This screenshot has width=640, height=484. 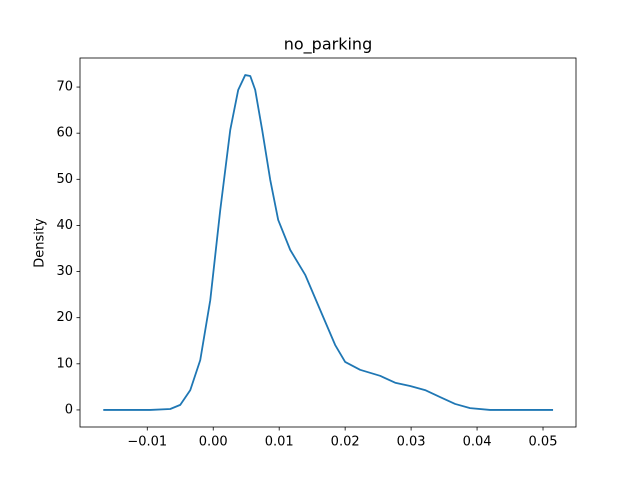 What do you see at coordinates (64, 271) in the screenshot?
I see `y-tick-label: 30` at bounding box center [64, 271].